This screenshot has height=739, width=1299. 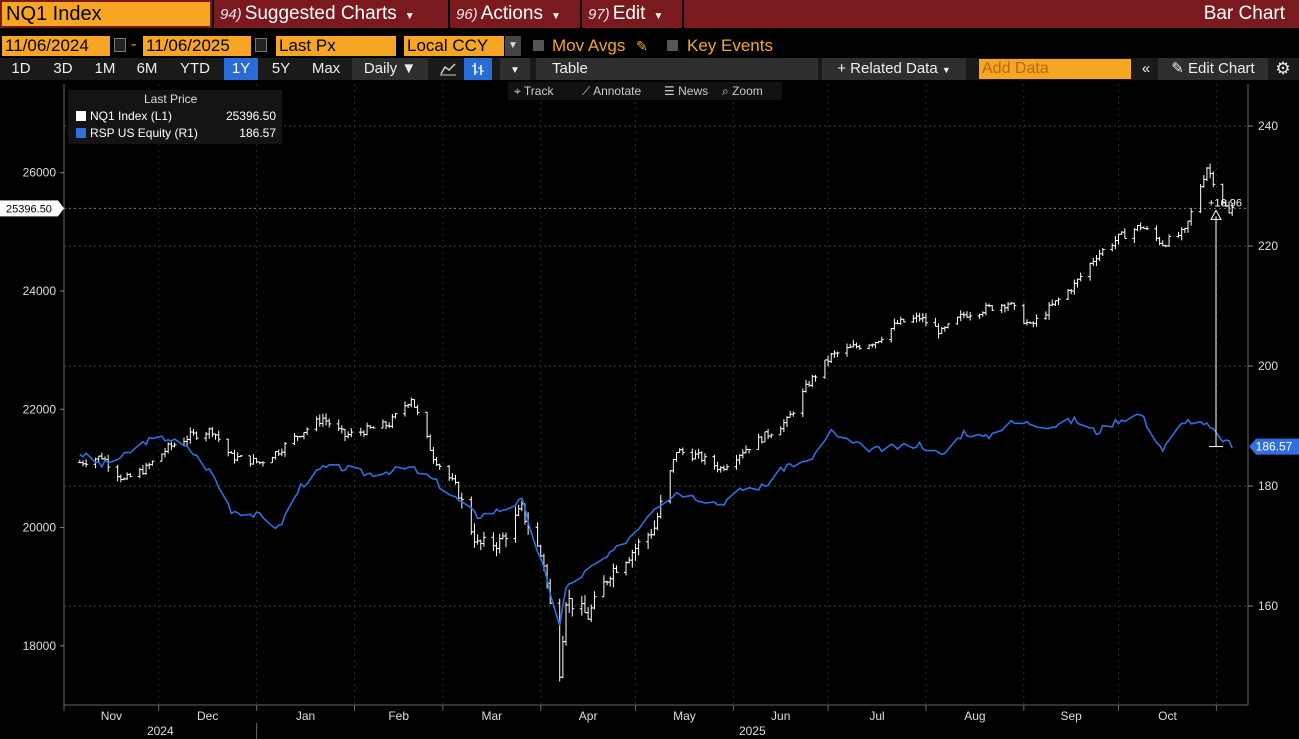 I want to click on mov-avgs-label: Mov Avgs, so click(x=589, y=45).